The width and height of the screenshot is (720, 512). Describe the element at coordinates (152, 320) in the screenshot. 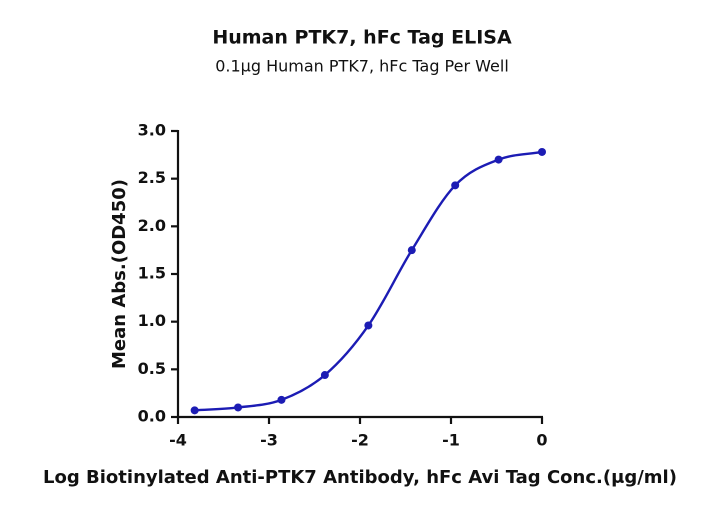

I see `y-tick-label: 1.0` at that location.